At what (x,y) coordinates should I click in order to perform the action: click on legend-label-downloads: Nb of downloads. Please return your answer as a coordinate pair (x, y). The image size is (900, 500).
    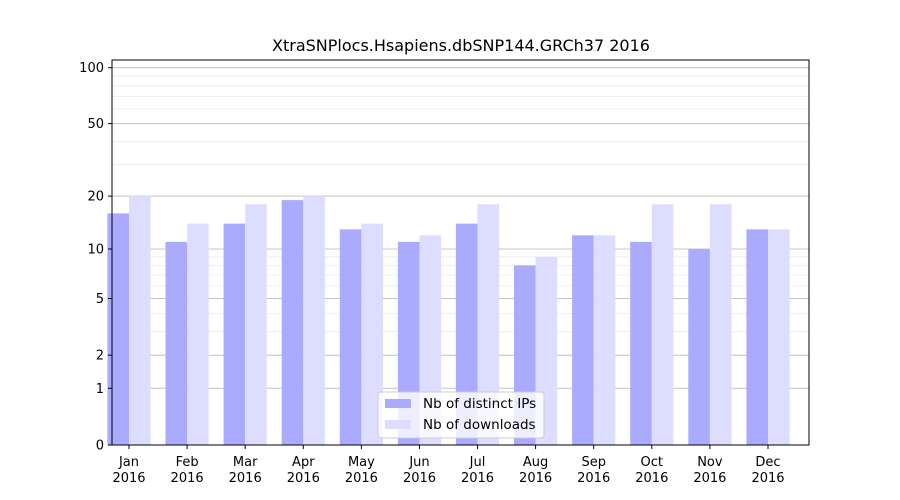
    Looking at the image, I should click on (479, 425).